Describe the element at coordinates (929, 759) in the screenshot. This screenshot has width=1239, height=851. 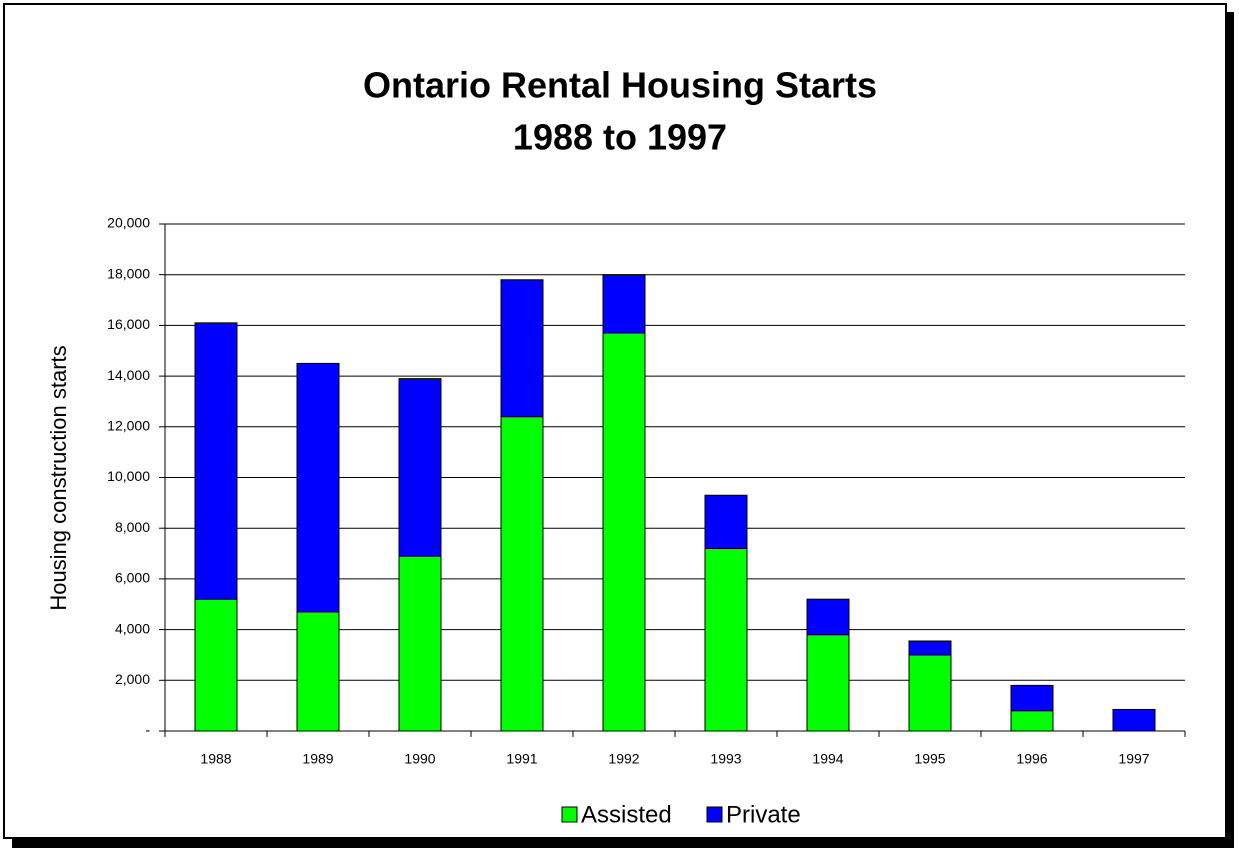
I see `x-tick-label: 1995` at that location.